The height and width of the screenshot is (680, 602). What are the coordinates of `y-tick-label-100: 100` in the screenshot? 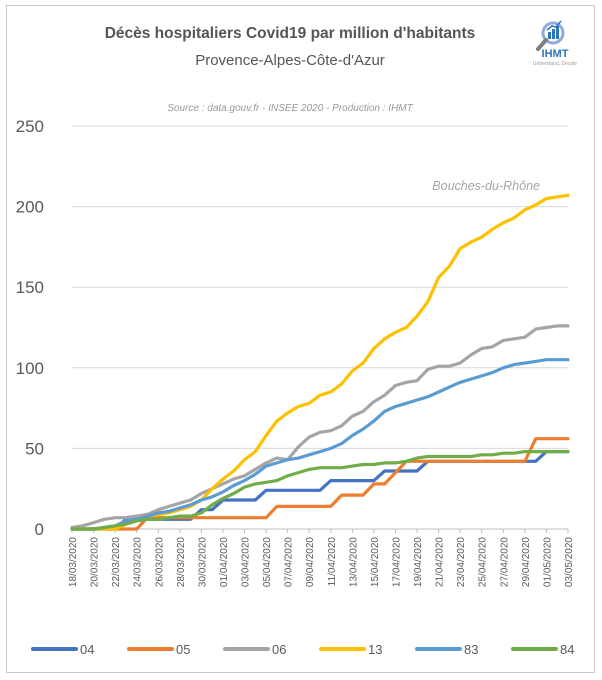 It's located at (30, 368).